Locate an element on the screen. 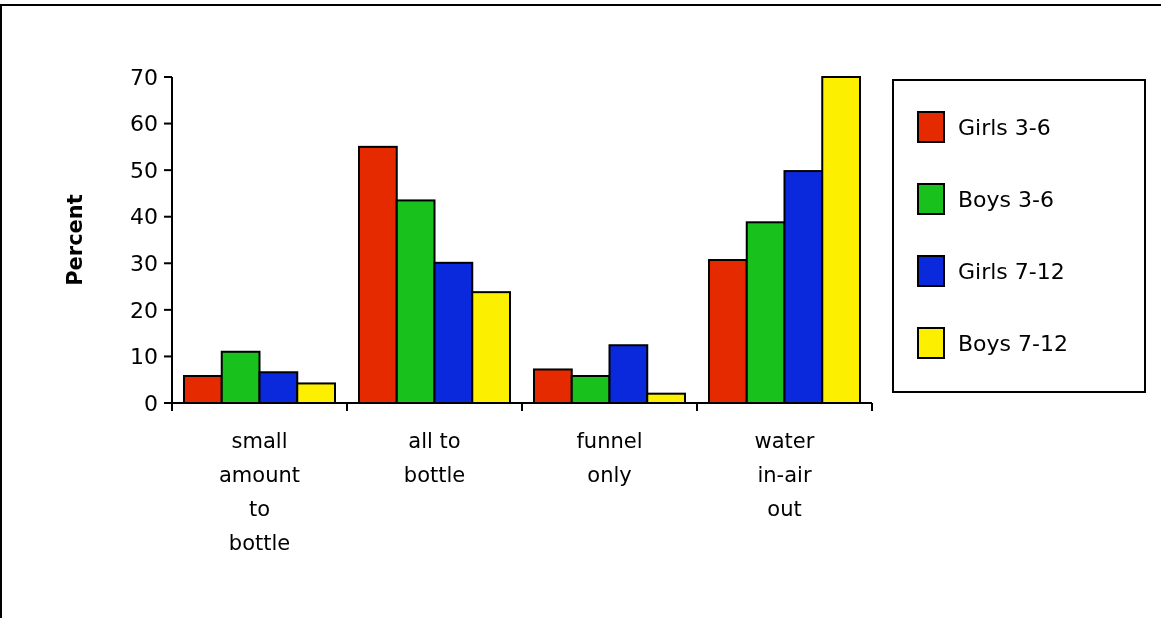  y-tick-label: 60 is located at coordinates (144, 124).